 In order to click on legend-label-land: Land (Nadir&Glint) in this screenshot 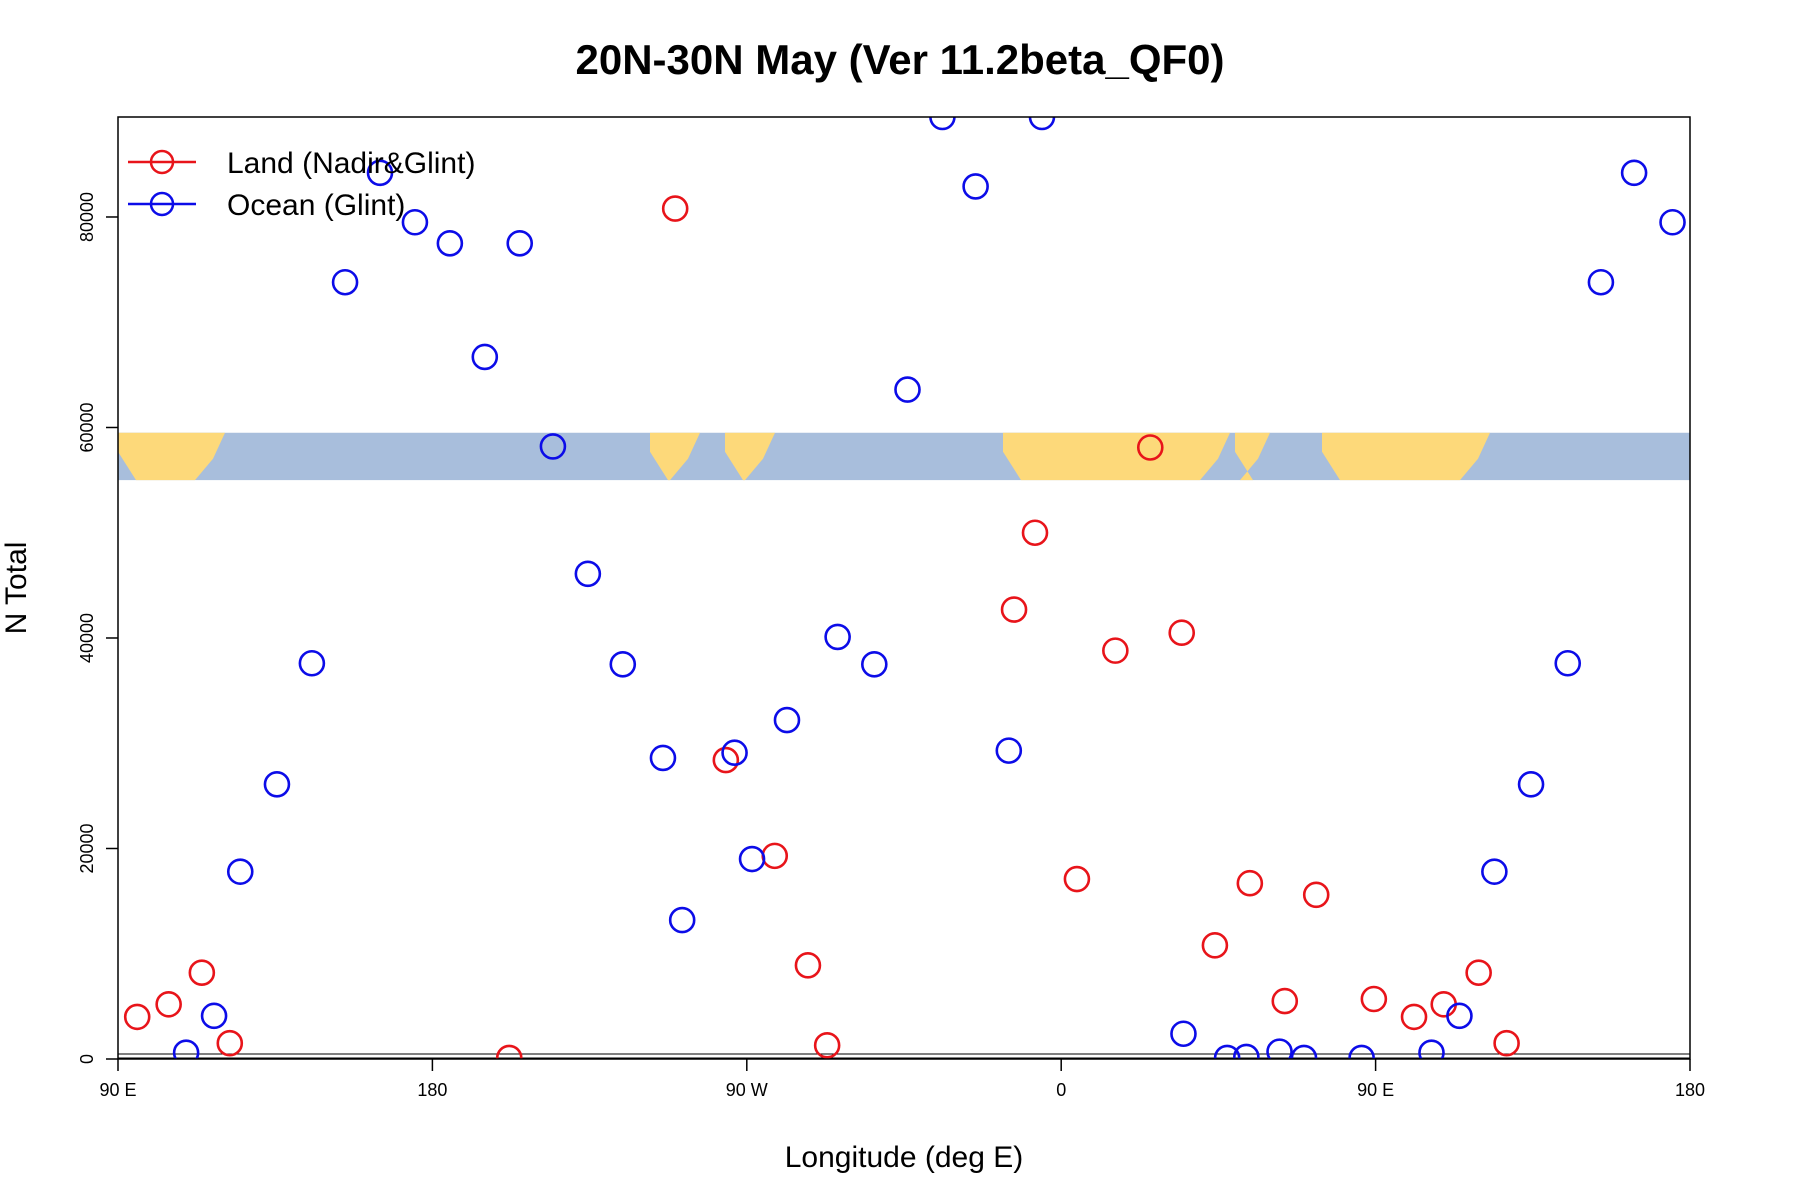, I will do `click(351, 163)`.